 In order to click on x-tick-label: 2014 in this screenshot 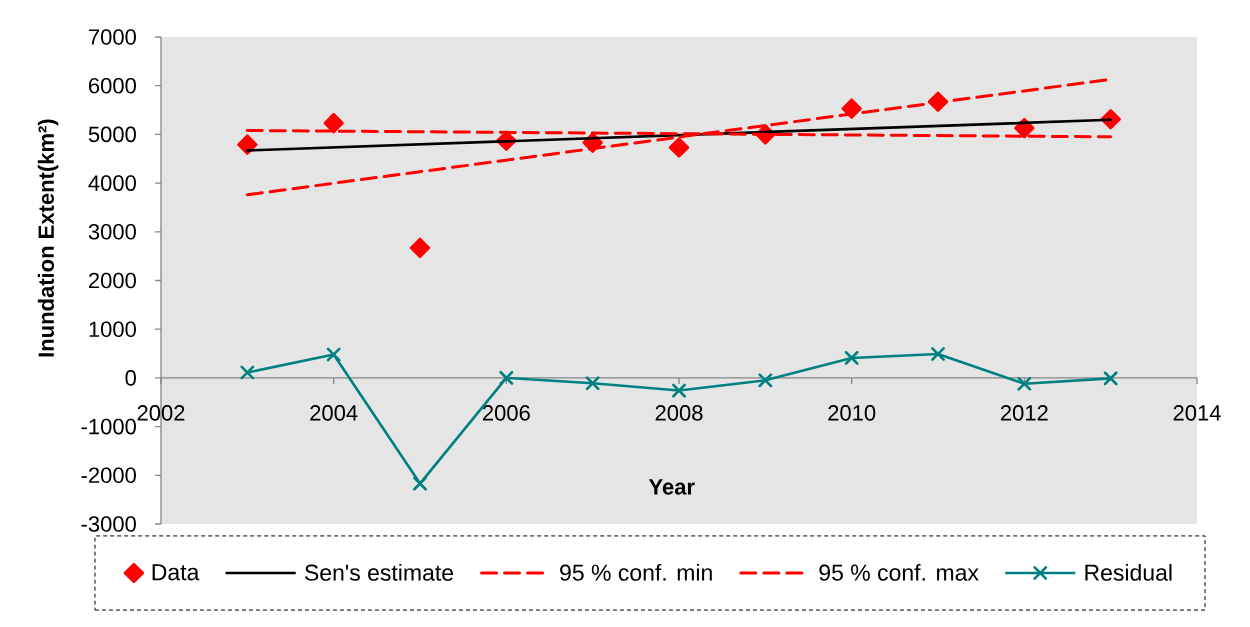, I will do `click(1197, 413)`.